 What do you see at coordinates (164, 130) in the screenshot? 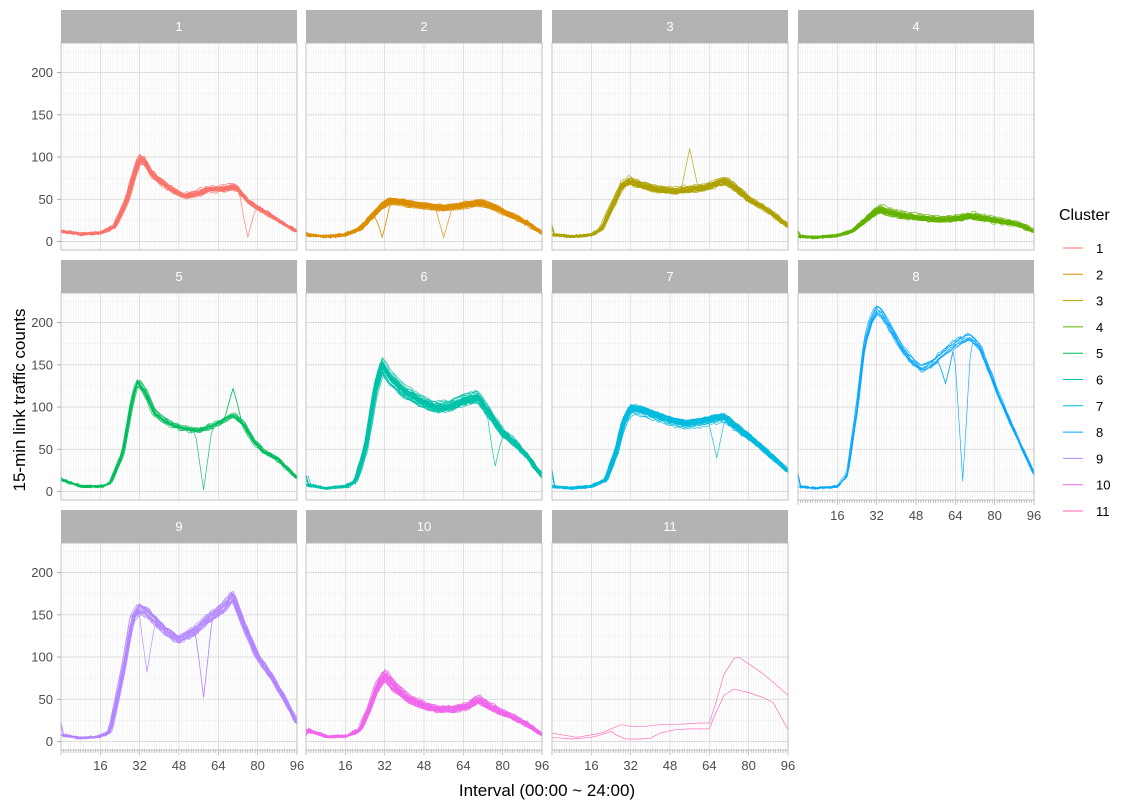
I see `panel-1: 1 0 50 100 150 200` at bounding box center [164, 130].